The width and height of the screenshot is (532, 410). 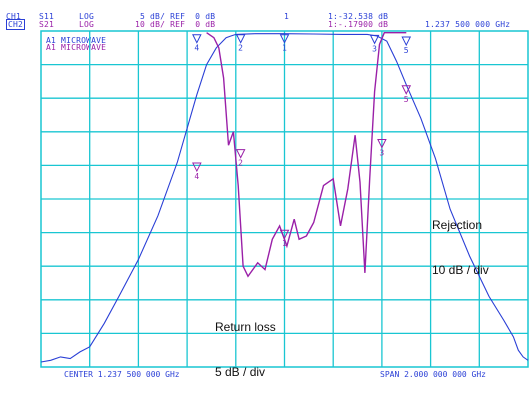 I want to click on marker-s11-3: 3, so click(x=382, y=148).